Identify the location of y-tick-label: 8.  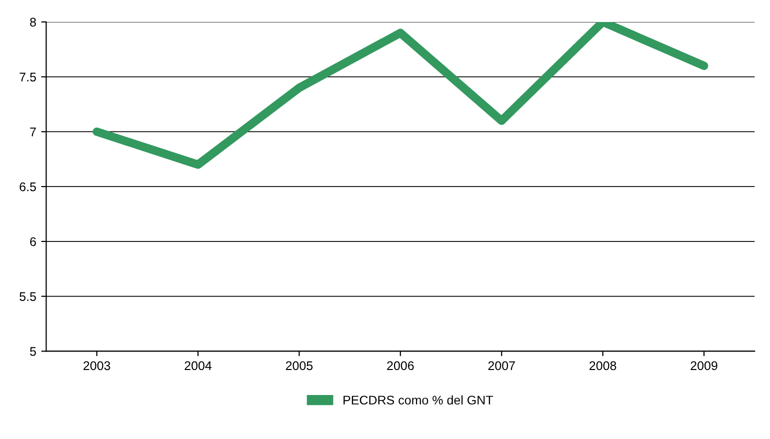
(33, 22).